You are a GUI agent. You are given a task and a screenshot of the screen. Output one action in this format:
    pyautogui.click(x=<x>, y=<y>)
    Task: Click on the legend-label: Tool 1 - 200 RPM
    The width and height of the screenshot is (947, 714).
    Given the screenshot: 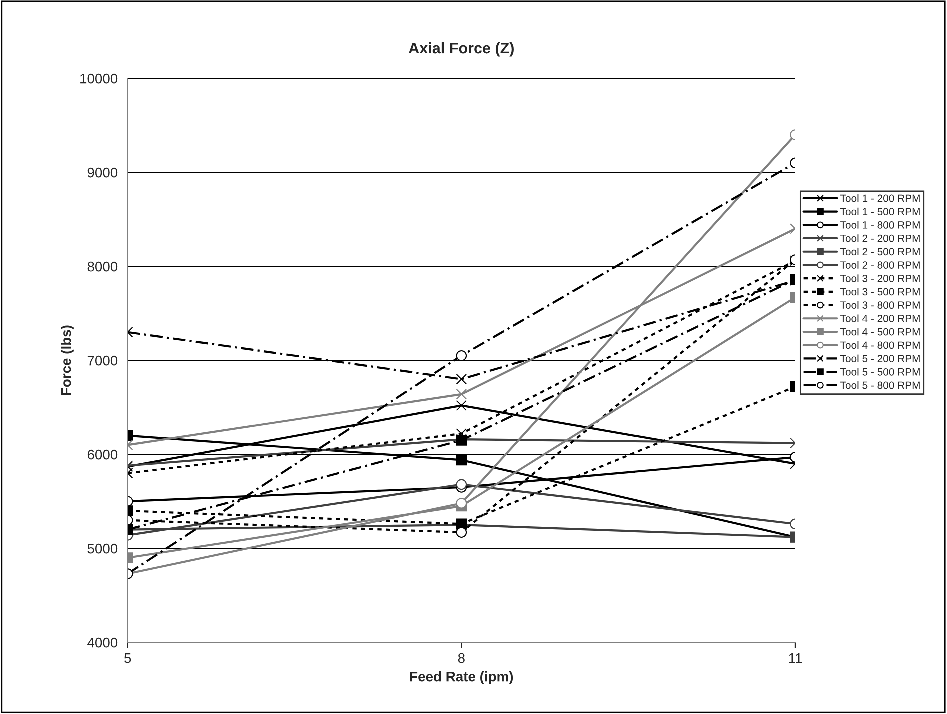 What is the action you would take?
    pyautogui.click(x=880, y=198)
    